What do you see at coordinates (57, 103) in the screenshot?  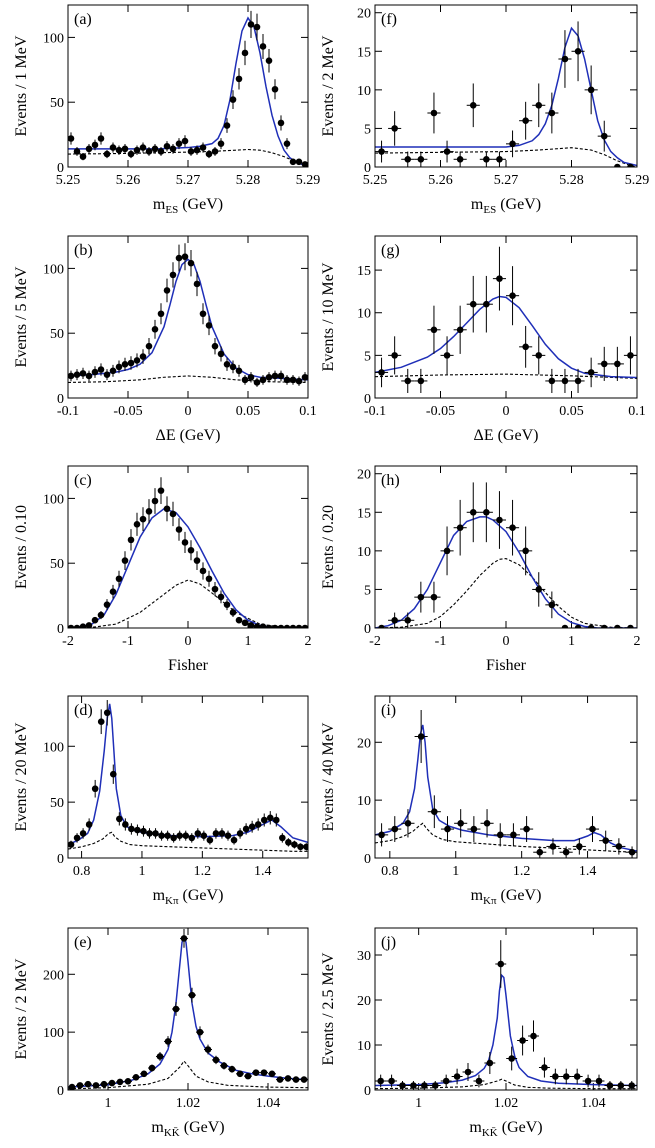 I see `y-tick-label: 50` at bounding box center [57, 103].